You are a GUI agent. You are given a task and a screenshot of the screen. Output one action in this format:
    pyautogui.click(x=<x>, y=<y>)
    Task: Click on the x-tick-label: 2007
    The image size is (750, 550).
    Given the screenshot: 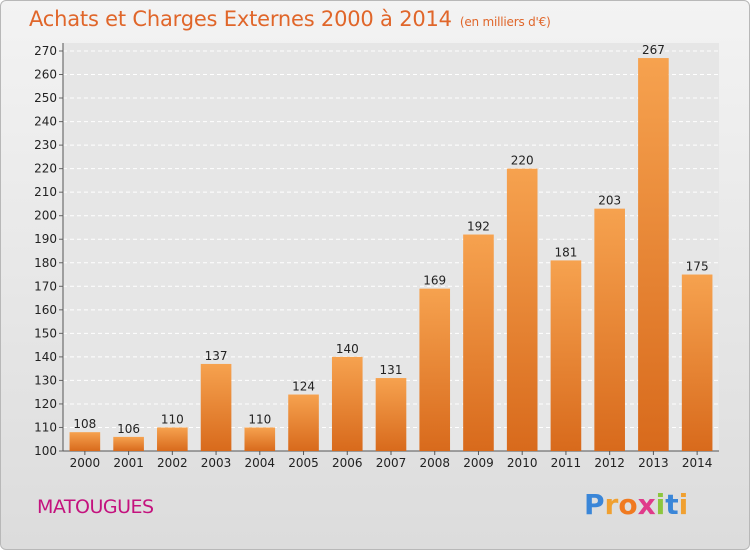 What is the action you would take?
    pyautogui.click(x=391, y=463)
    